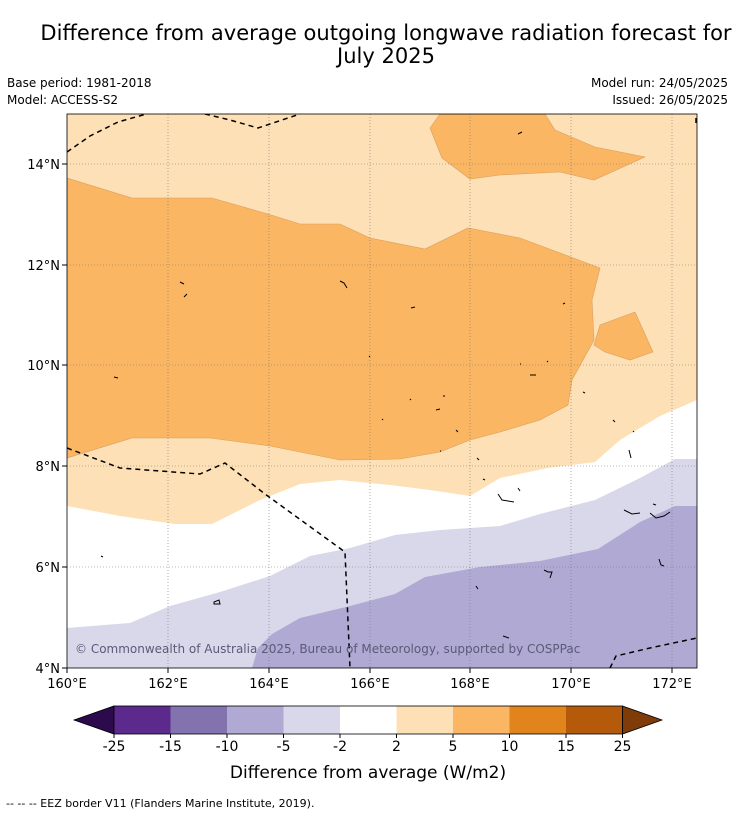 This screenshot has height=816, width=736. What do you see at coordinates (79, 83) in the screenshot?
I see `base-period-text: Base period: 1981-2018` at bounding box center [79, 83].